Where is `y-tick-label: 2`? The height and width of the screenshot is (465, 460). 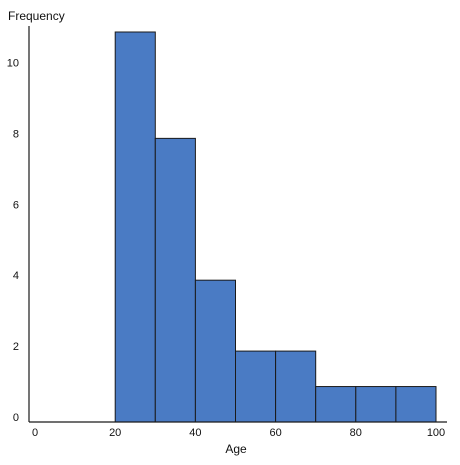 y-tick-label: 2 is located at coordinates (16, 347).